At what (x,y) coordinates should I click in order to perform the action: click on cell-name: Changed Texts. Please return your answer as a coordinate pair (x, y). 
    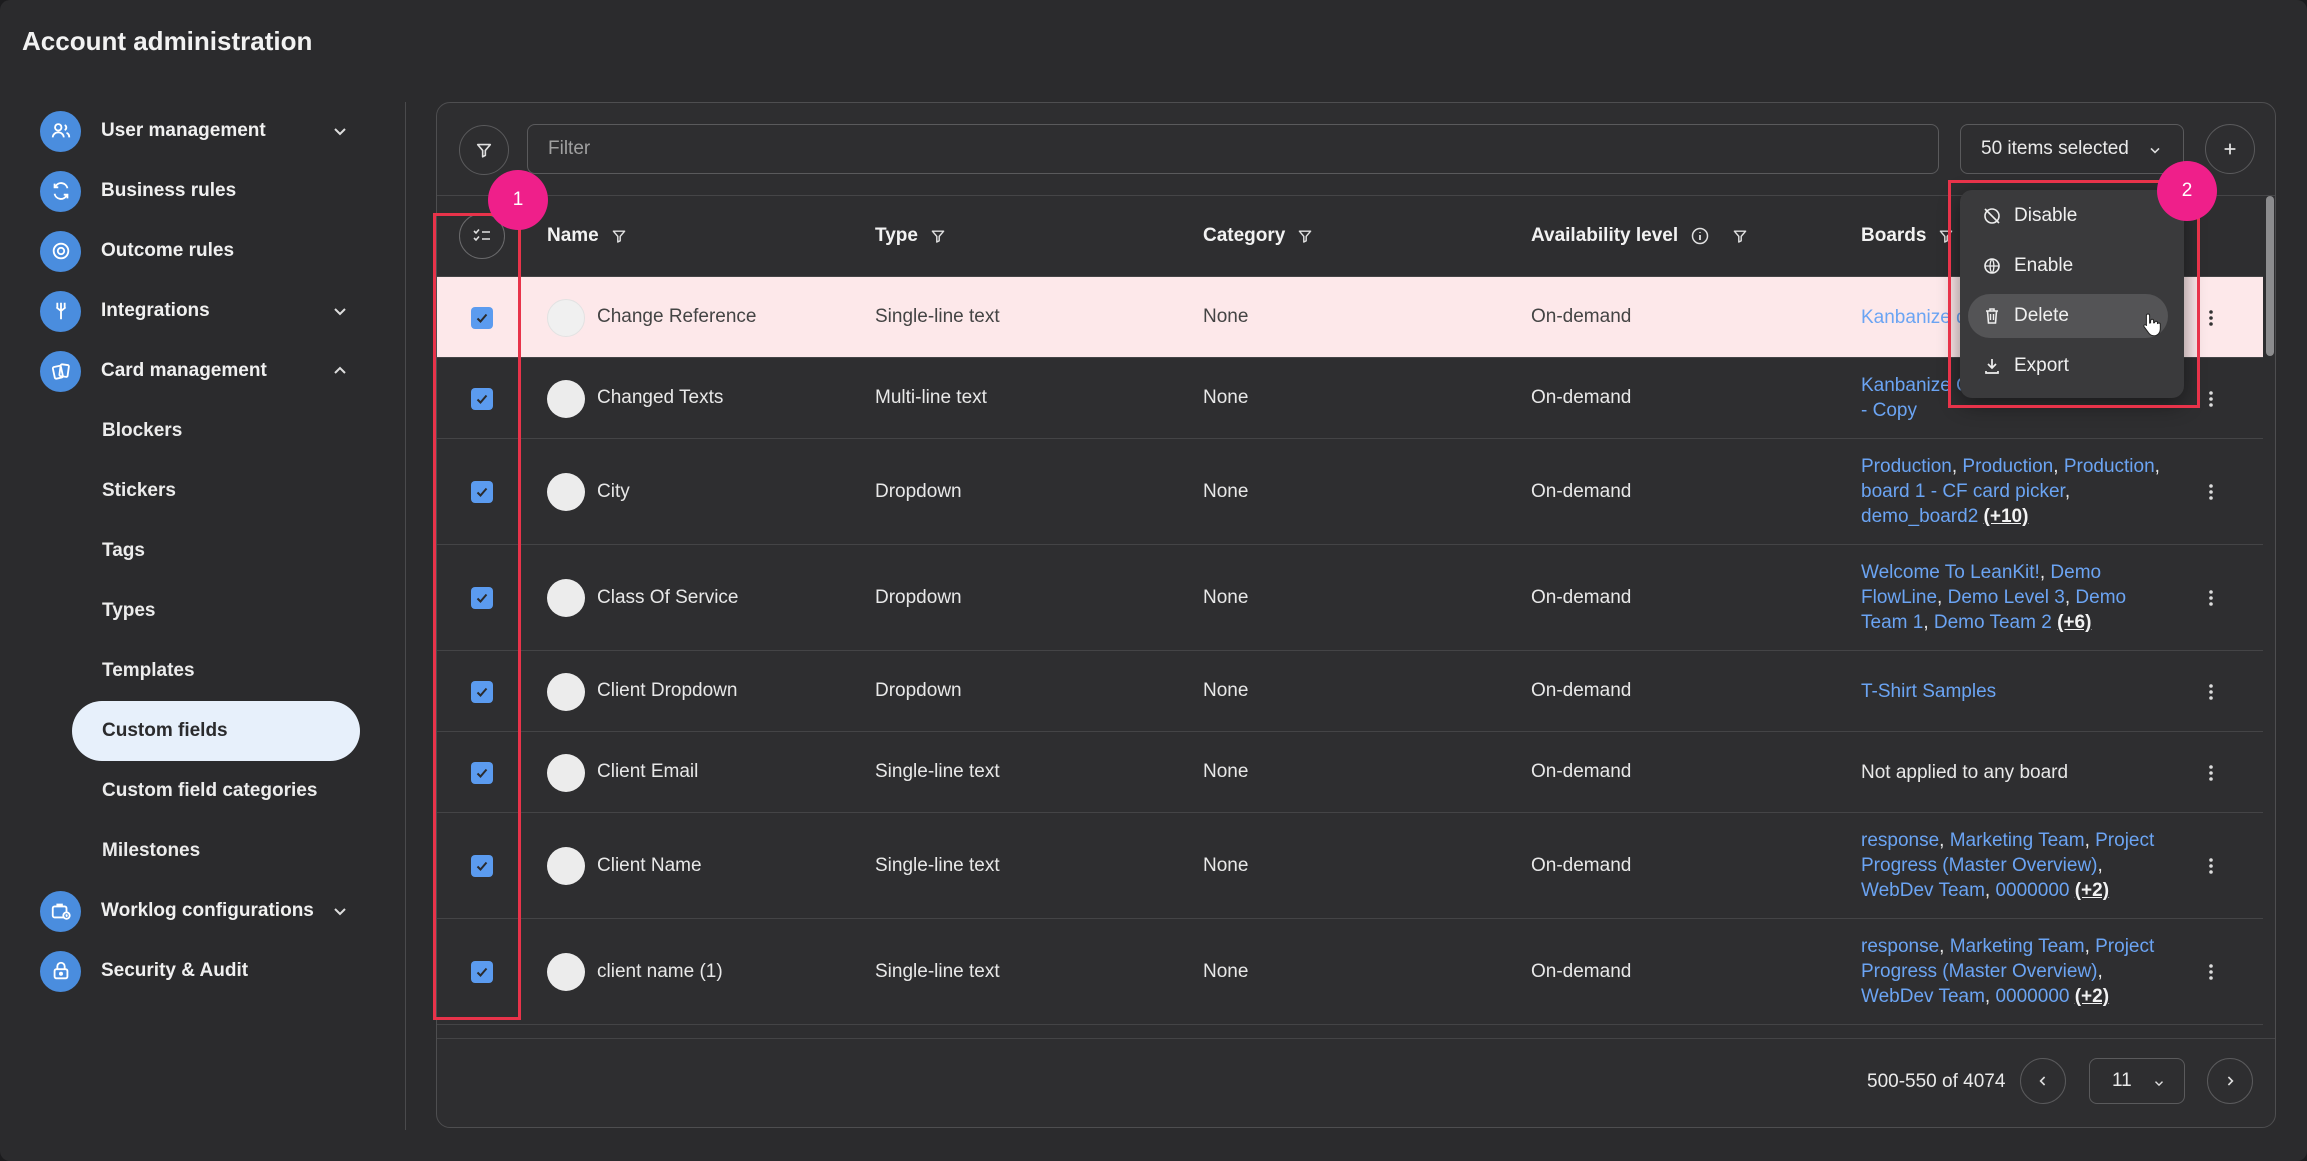
    Looking at the image, I should click on (660, 397).